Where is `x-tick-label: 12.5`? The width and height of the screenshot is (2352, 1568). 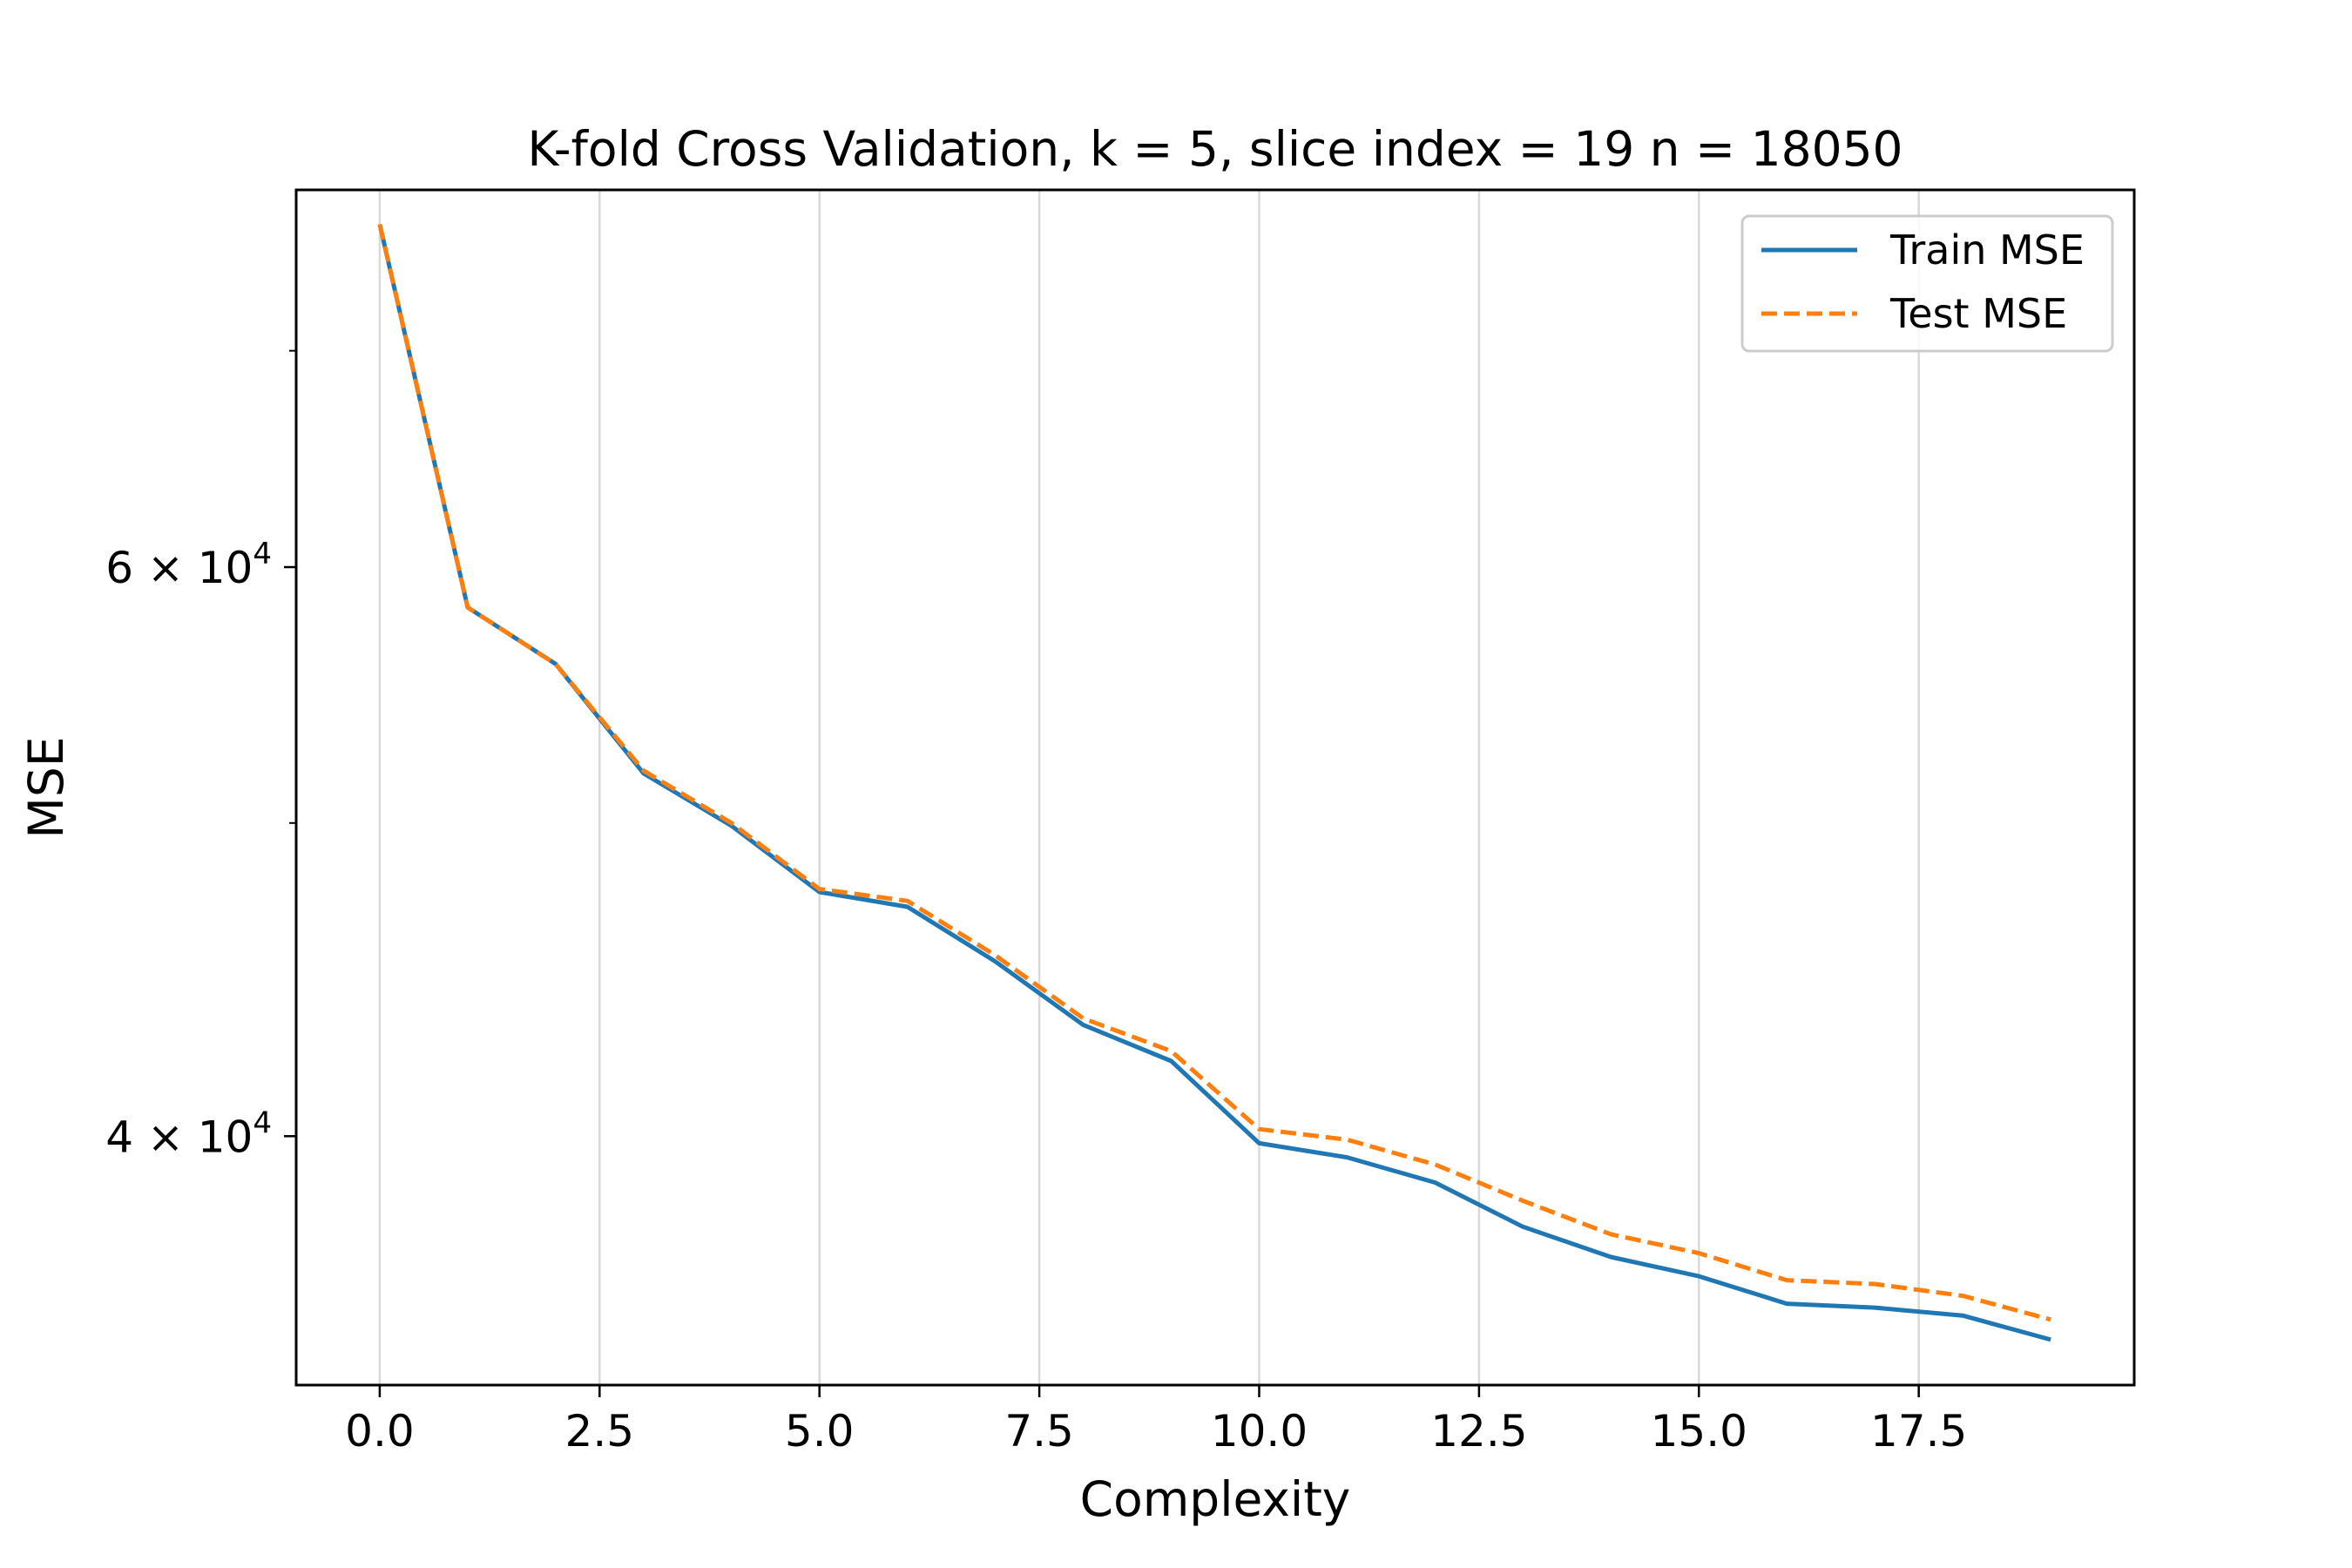 x-tick-label: 12.5 is located at coordinates (1478, 1431).